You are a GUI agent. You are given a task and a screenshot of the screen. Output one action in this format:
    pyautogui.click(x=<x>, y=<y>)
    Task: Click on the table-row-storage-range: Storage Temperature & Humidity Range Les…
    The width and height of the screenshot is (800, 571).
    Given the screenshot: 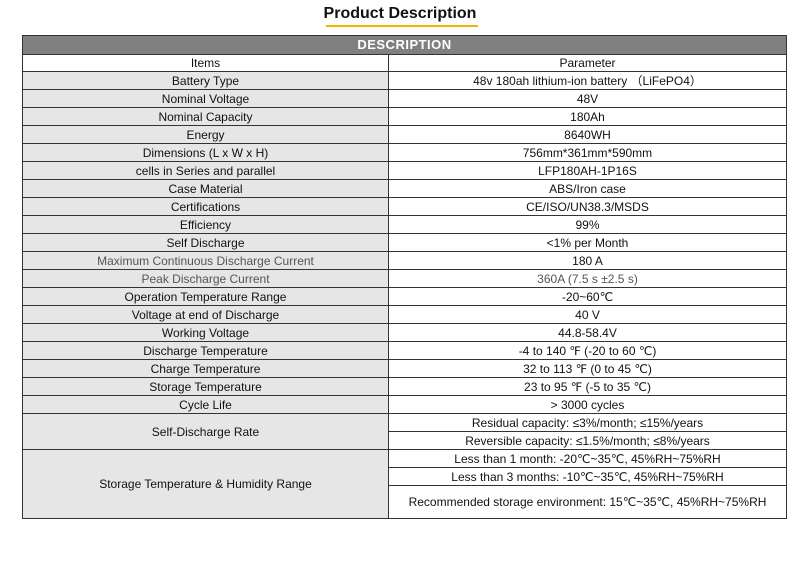 What is the action you would take?
    pyautogui.click(x=404, y=484)
    